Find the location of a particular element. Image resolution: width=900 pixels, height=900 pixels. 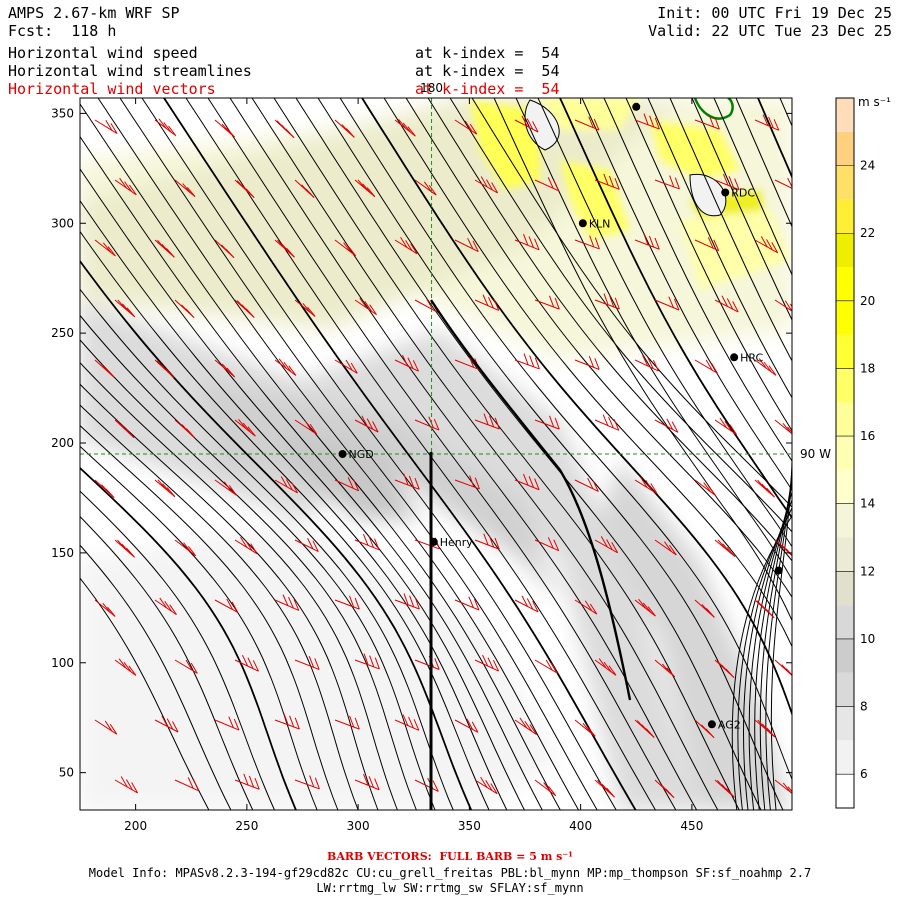

field-level-vectors: at k-index = 54 is located at coordinates (487, 89).